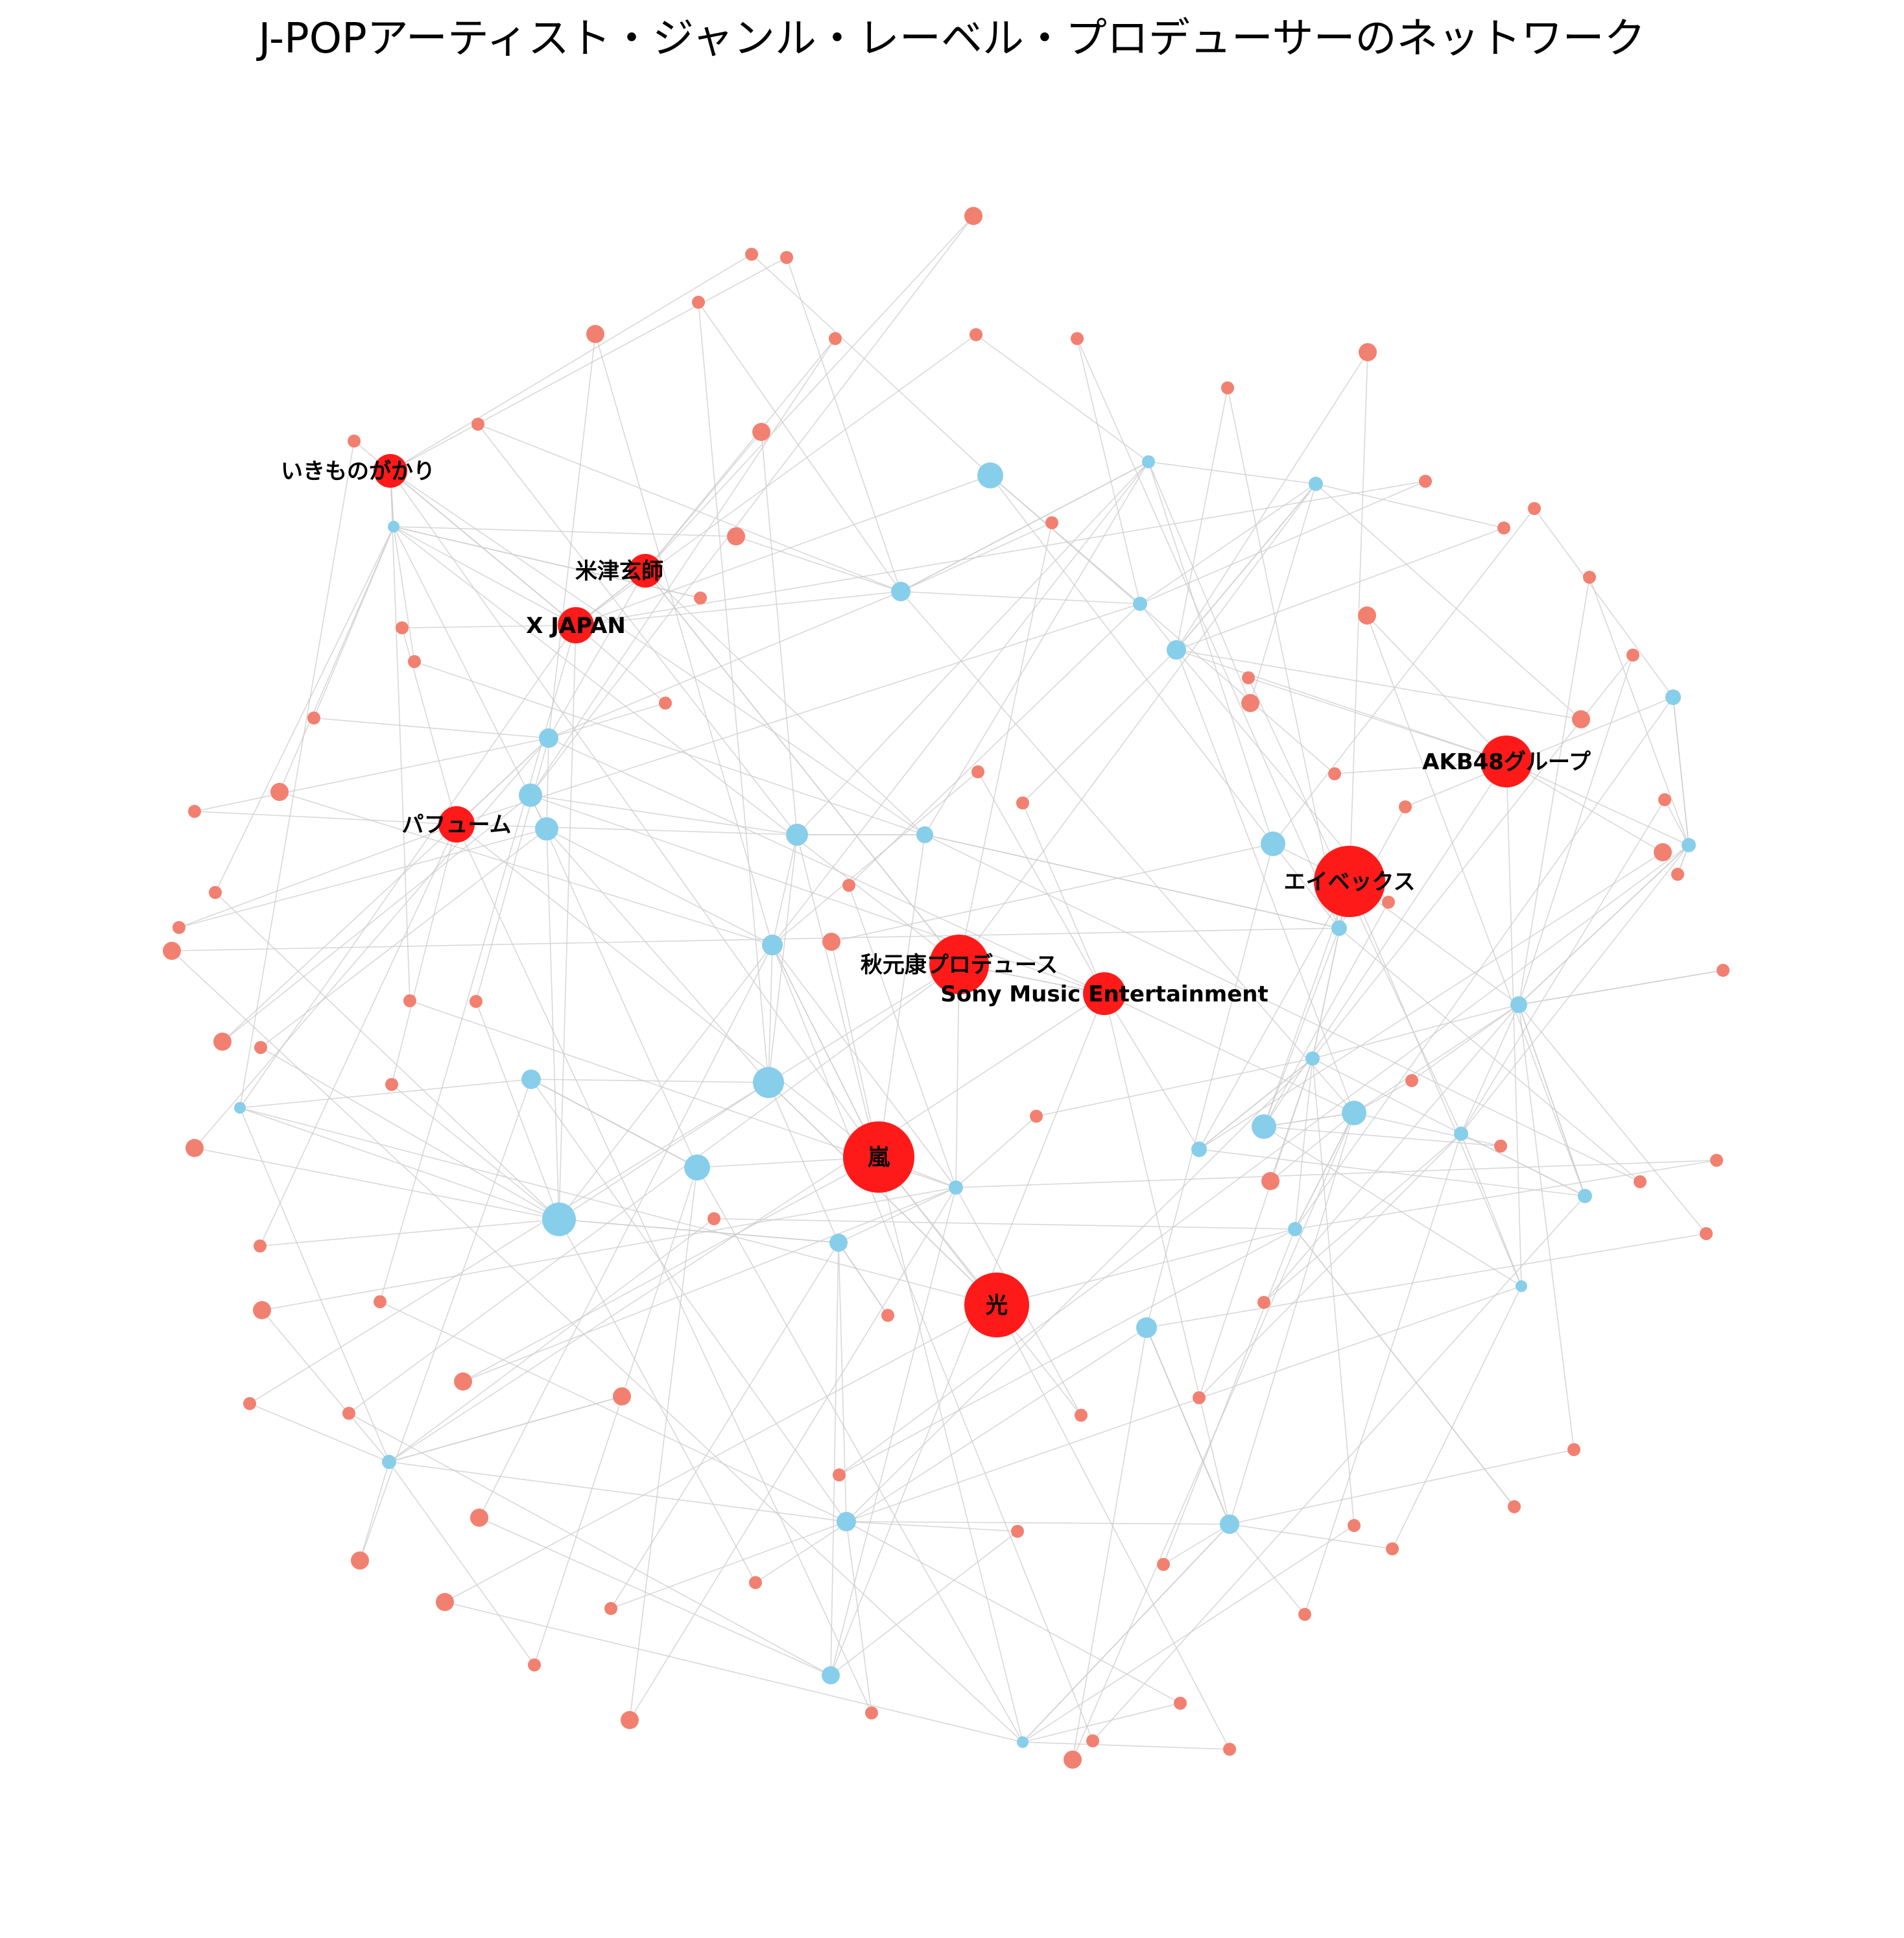 Image resolution: width=1904 pixels, height=1938 pixels. I want to click on node-label-arashi: 嵐, so click(879, 1158).